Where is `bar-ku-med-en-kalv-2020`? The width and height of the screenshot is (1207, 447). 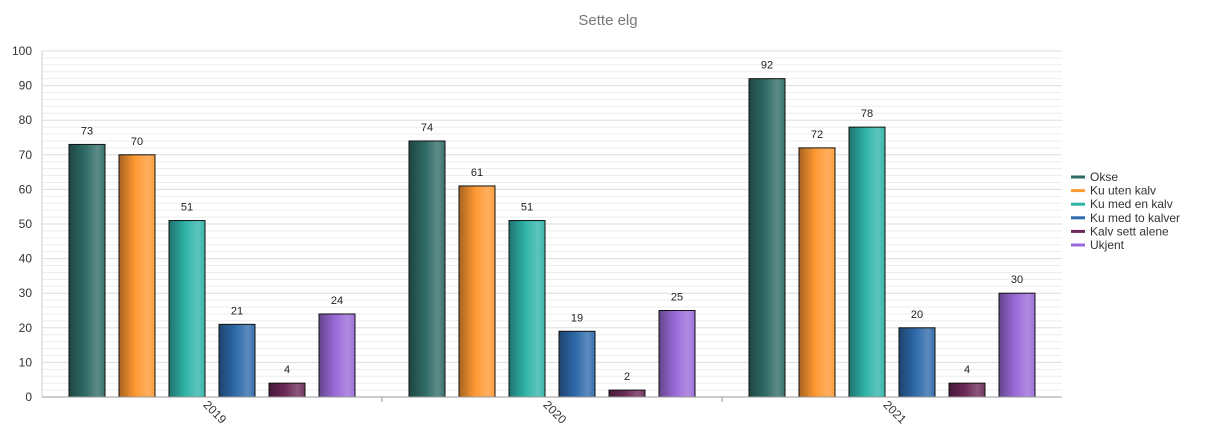 bar-ku-med-en-kalv-2020 is located at coordinates (527, 309).